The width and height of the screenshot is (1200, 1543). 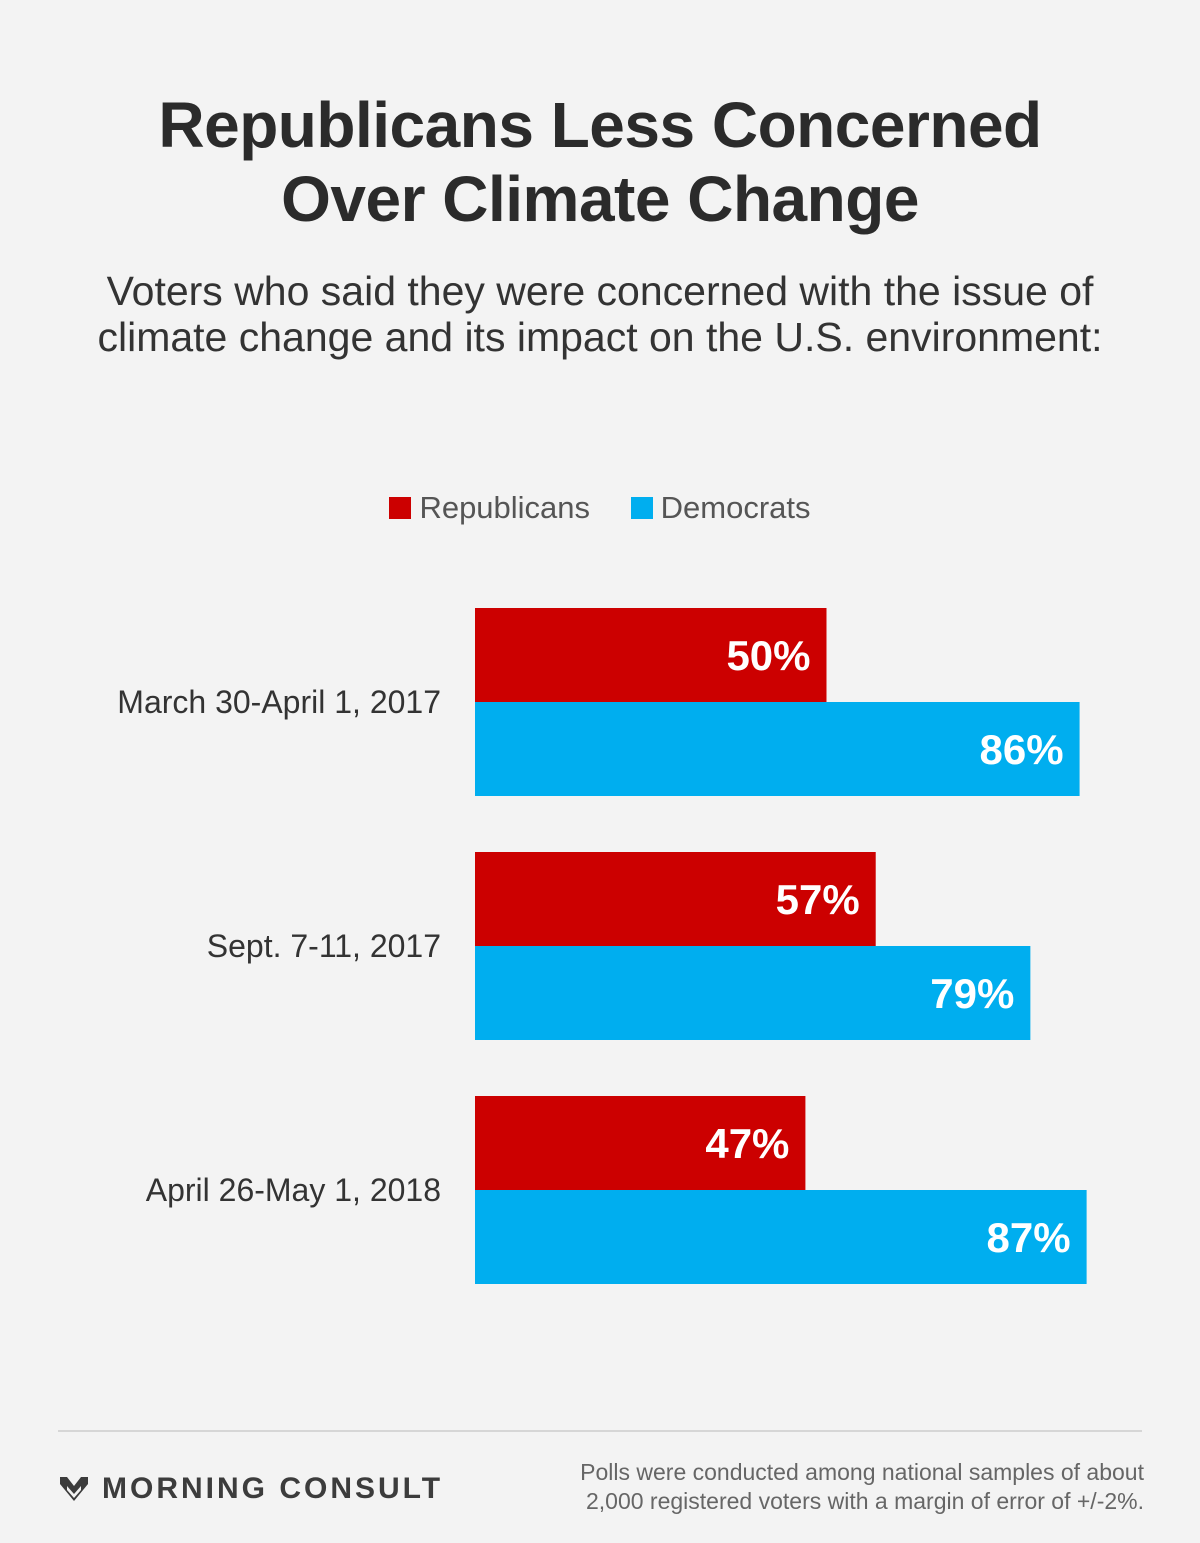 I want to click on chart-legend: Republicans Democrats, so click(x=600, y=508).